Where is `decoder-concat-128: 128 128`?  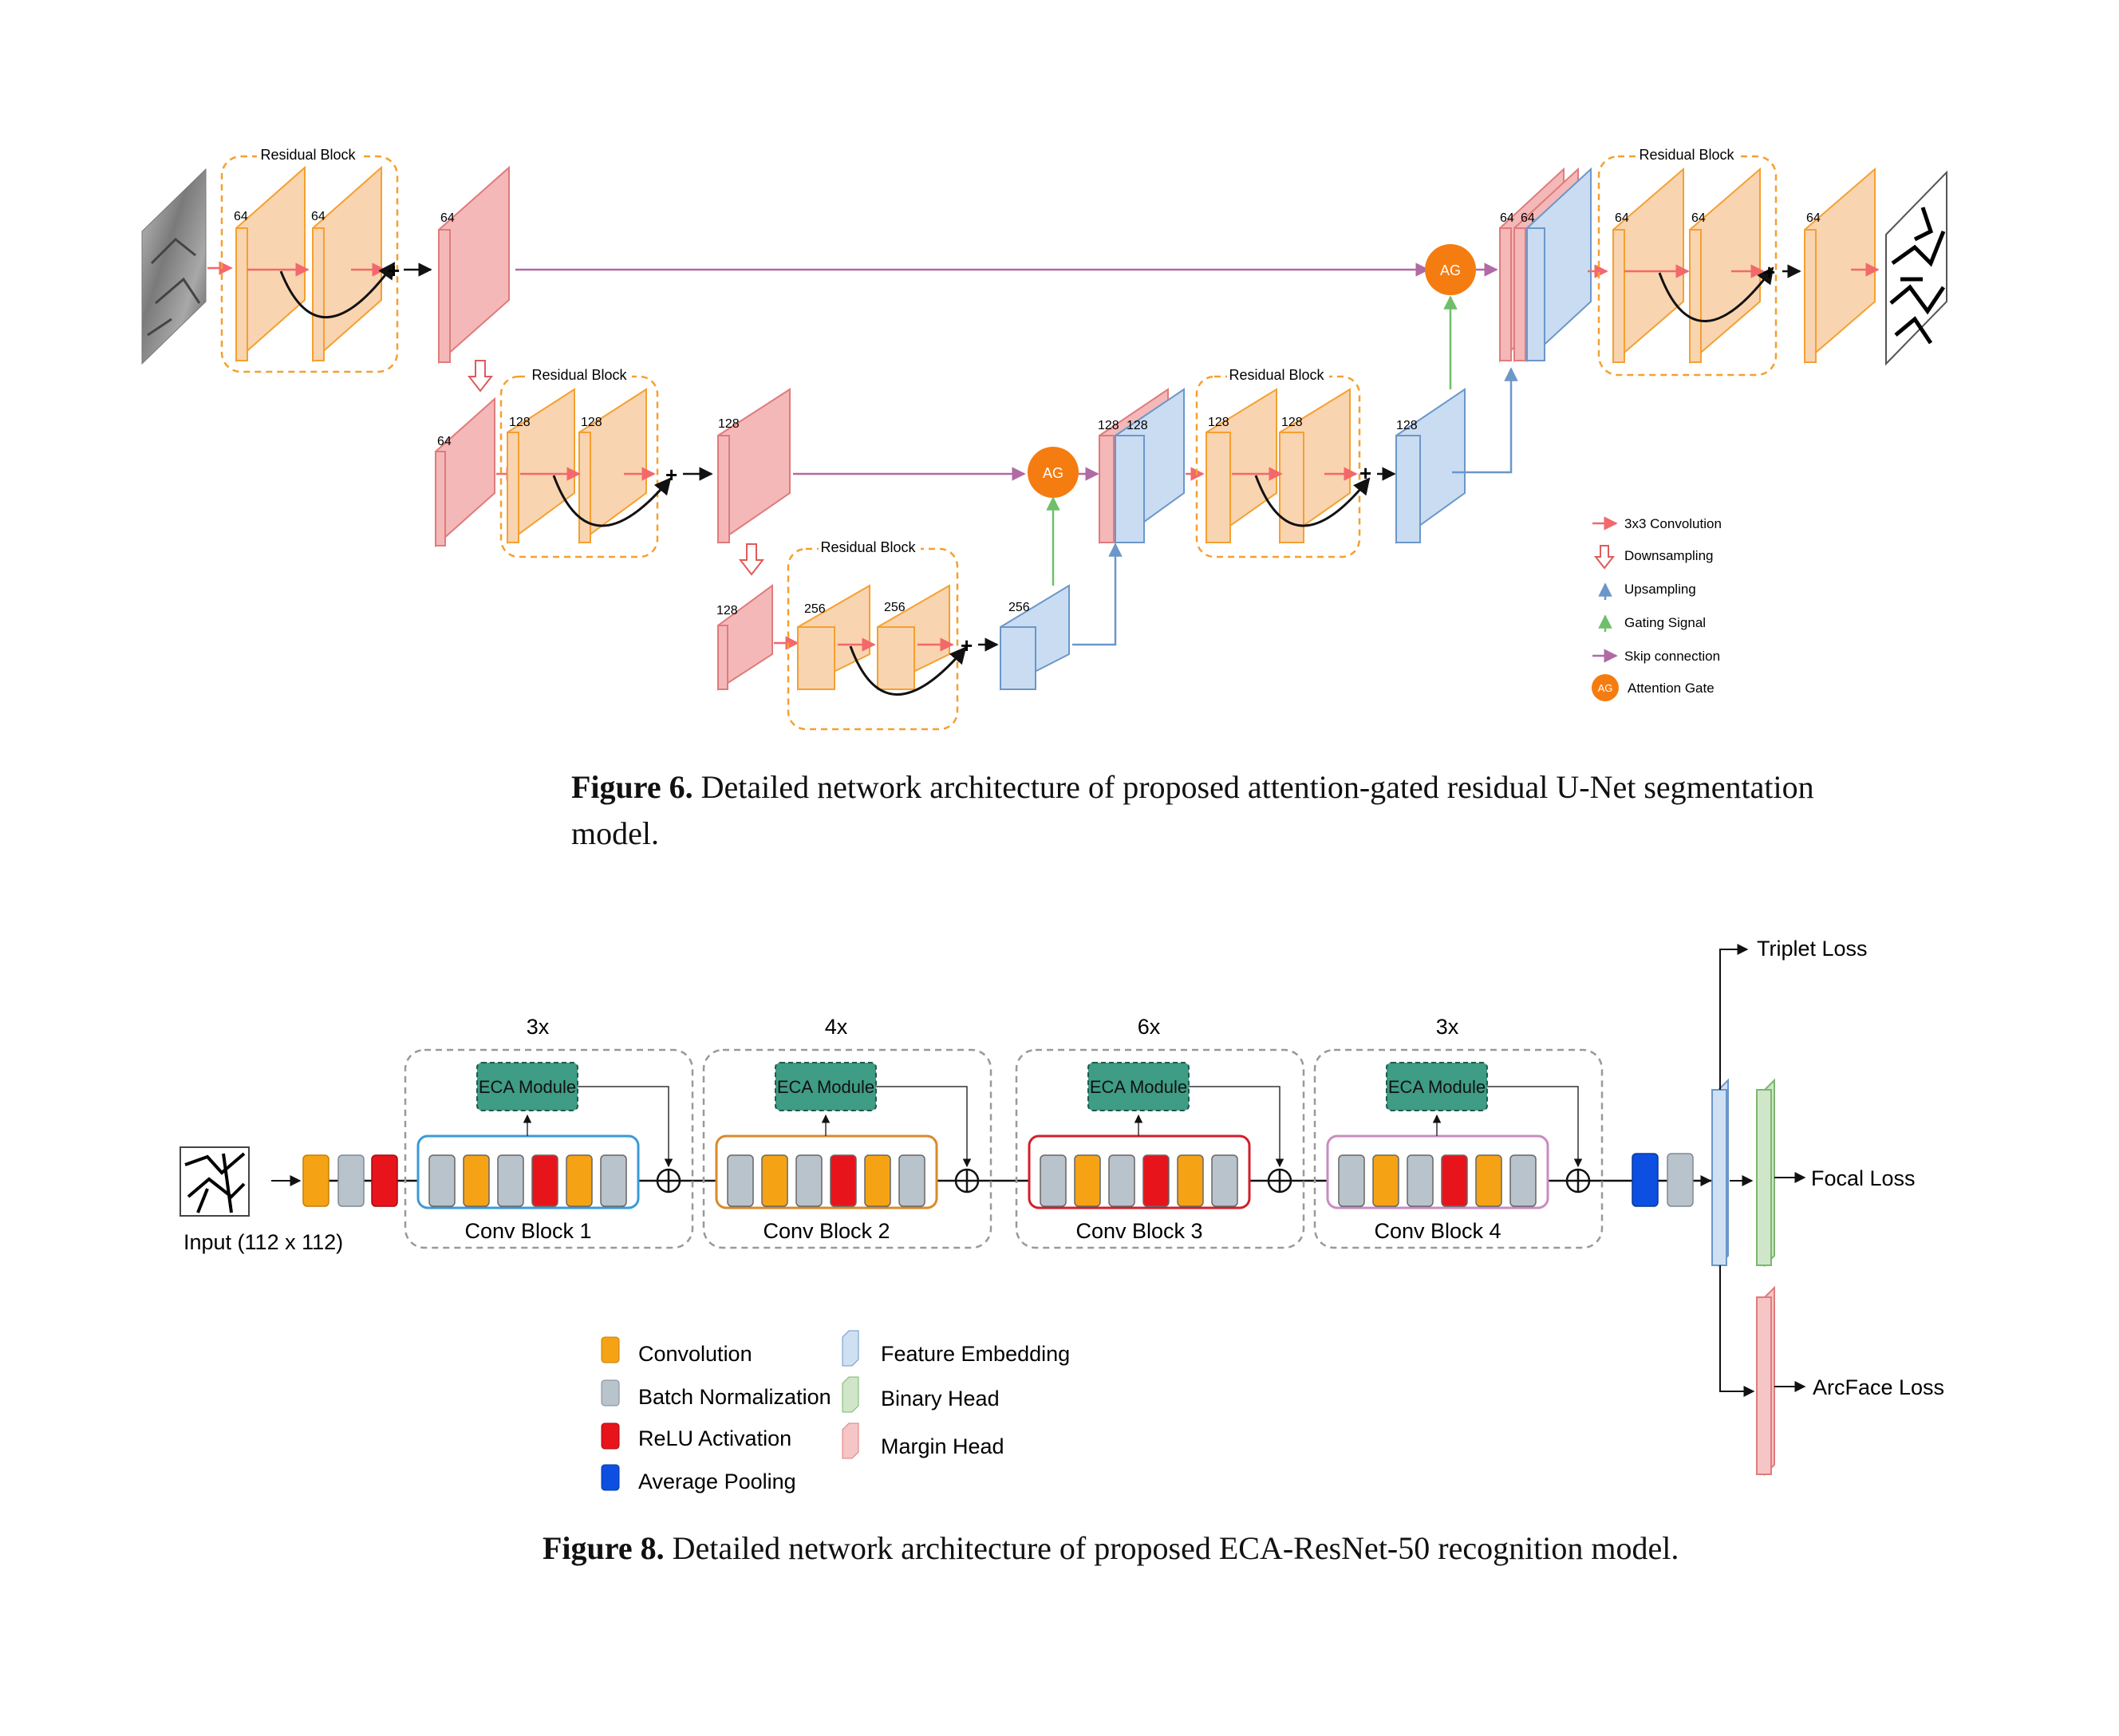 decoder-concat-128: 128 128 is located at coordinates (1141, 466).